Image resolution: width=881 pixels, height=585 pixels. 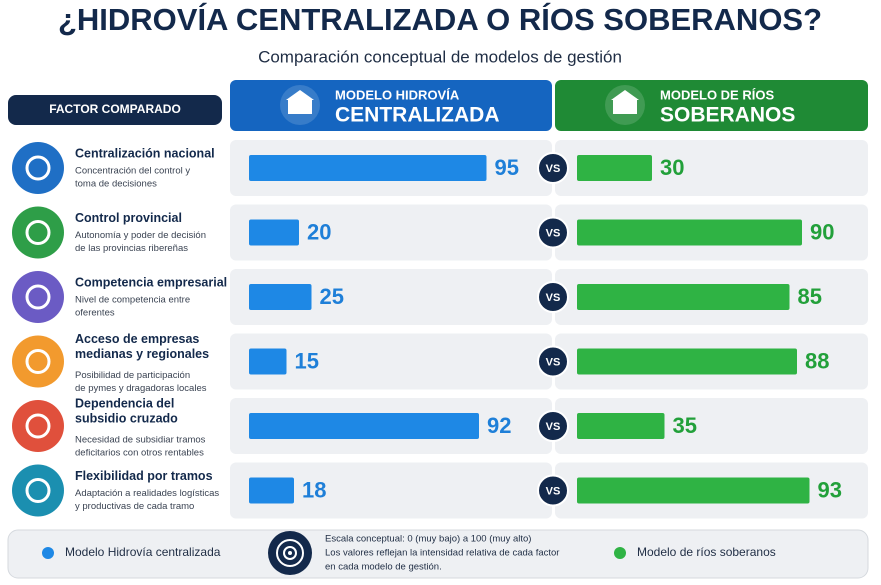 What do you see at coordinates (140, 235) in the screenshot?
I see `factor-description: Autonomía y poder de decisión` at bounding box center [140, 235].